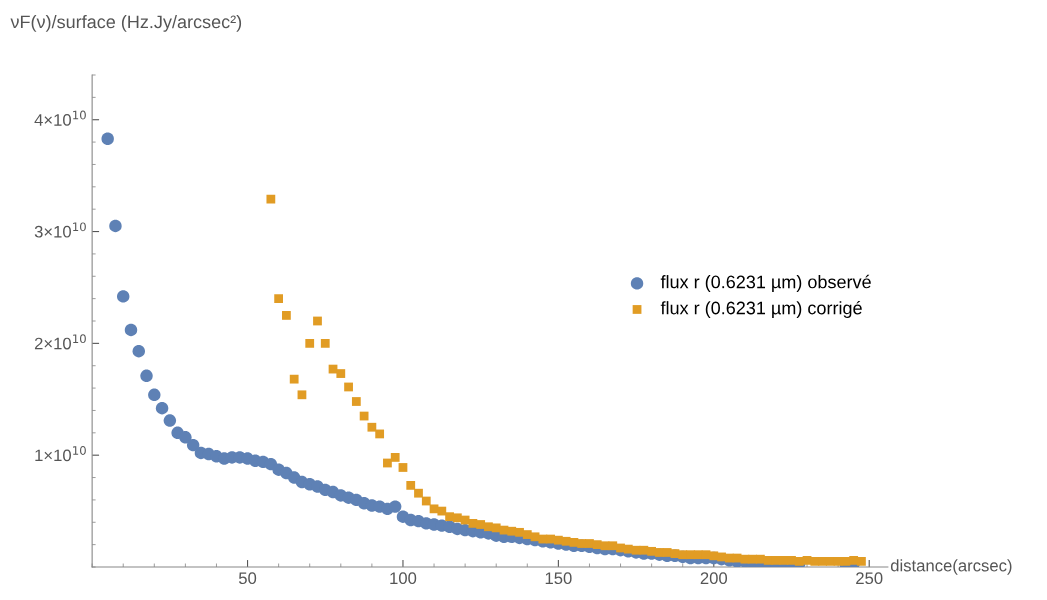  I want to click on y-tick-label: 1×10$^{10}$, so click(60, 454).